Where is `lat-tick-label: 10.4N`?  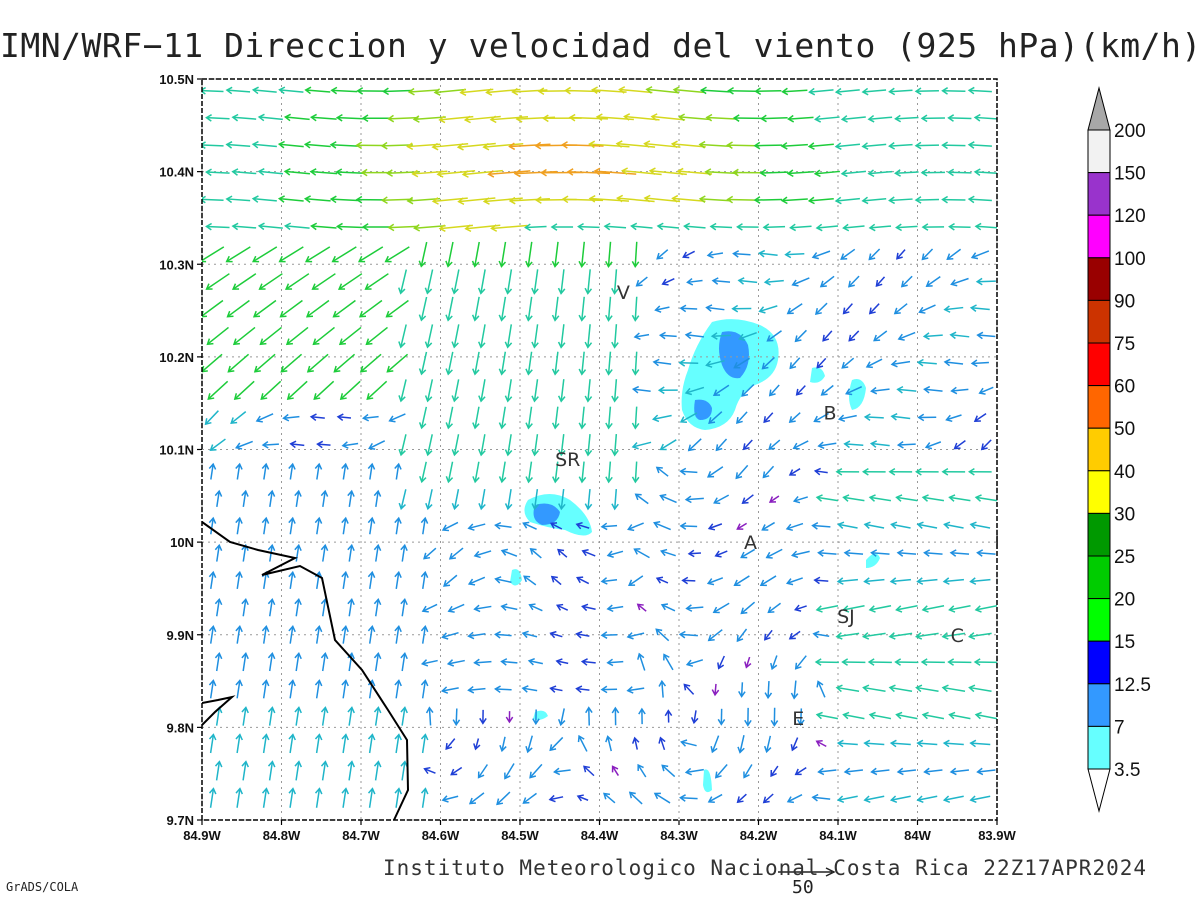
lat-tick-label: 10.4N is located at coordinates (176, 172).